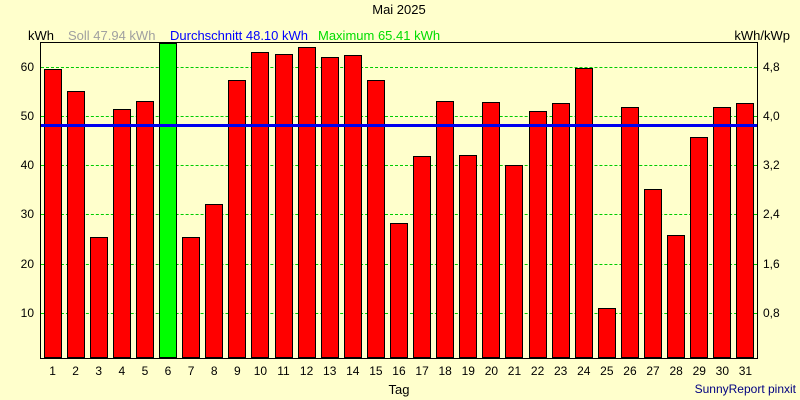 The height and width of the screenshot is (400, 800). Describe the element at coordinates (379, 35) in the screenshot. I see `legend-maximum: Maximum 65.41 kWh` at that location.